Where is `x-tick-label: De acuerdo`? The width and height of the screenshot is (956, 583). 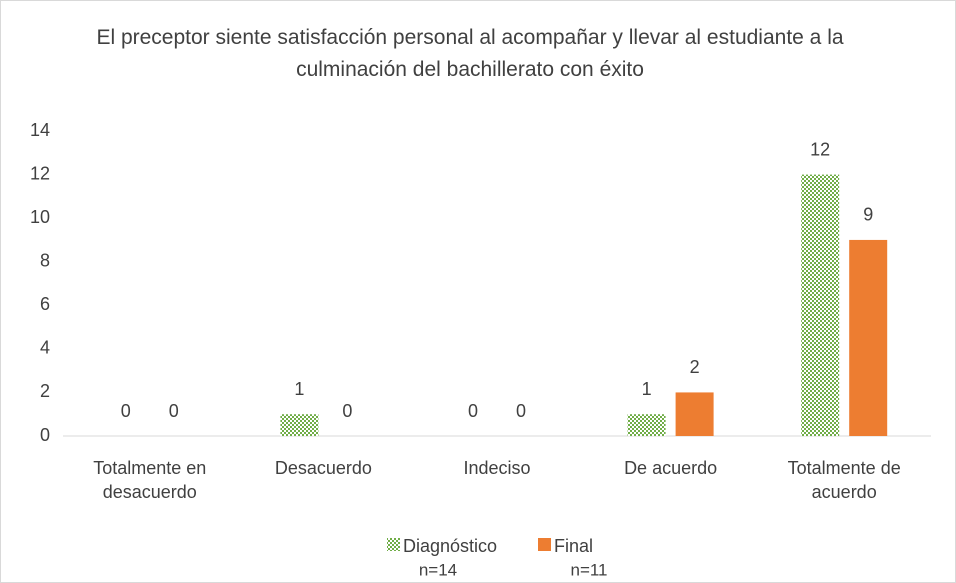 x-tick-label: De acuerdo is located at coordinates (671, 468).